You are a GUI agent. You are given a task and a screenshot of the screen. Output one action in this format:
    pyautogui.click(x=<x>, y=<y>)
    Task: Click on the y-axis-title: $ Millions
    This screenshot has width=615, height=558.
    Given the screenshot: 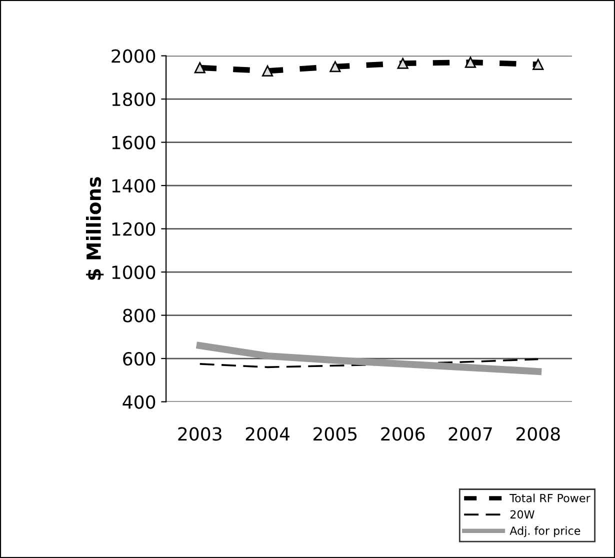 What is the action you would take?
    pyautogui.click(x=95, y=228)
    